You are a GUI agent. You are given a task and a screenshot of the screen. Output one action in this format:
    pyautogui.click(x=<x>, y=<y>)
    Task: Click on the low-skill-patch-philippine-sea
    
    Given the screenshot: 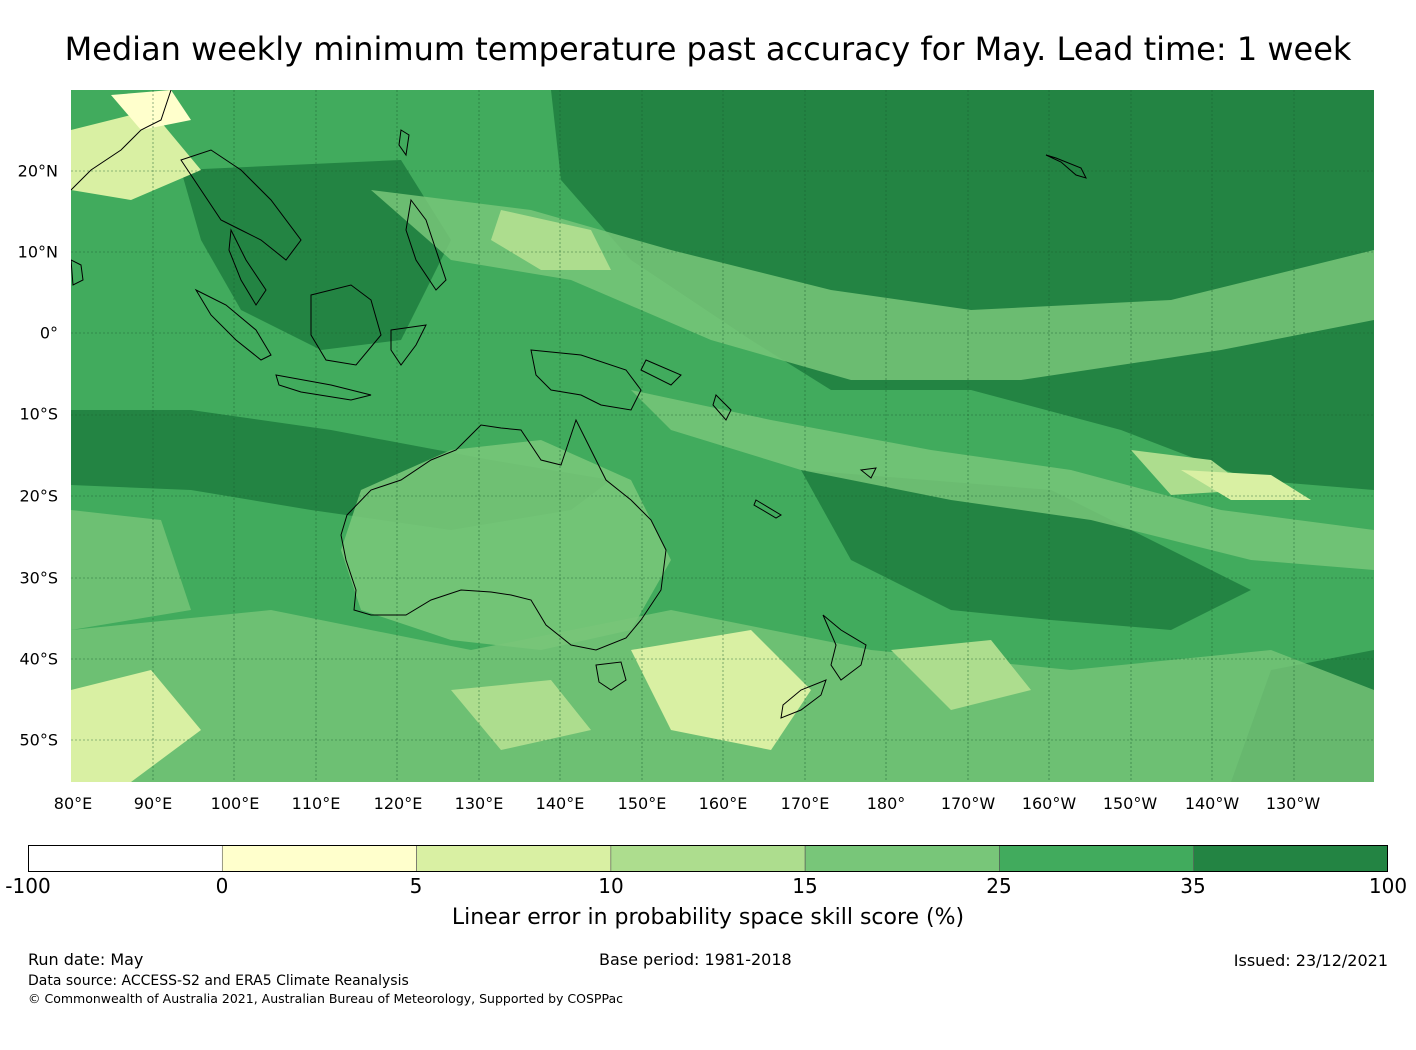 What is the action you would take?
    pyautogui.click(x=551, y=240)
    